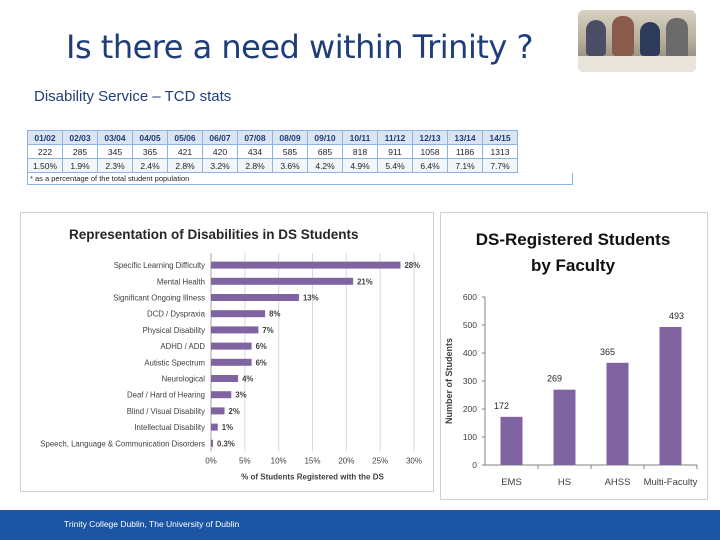 Image resolution: width=720 pixels, height=540 pixels. Describe the element at coordinates (430, 165) in the screenshot. I see `stats-percentage-cell: 6.4%` at that location.